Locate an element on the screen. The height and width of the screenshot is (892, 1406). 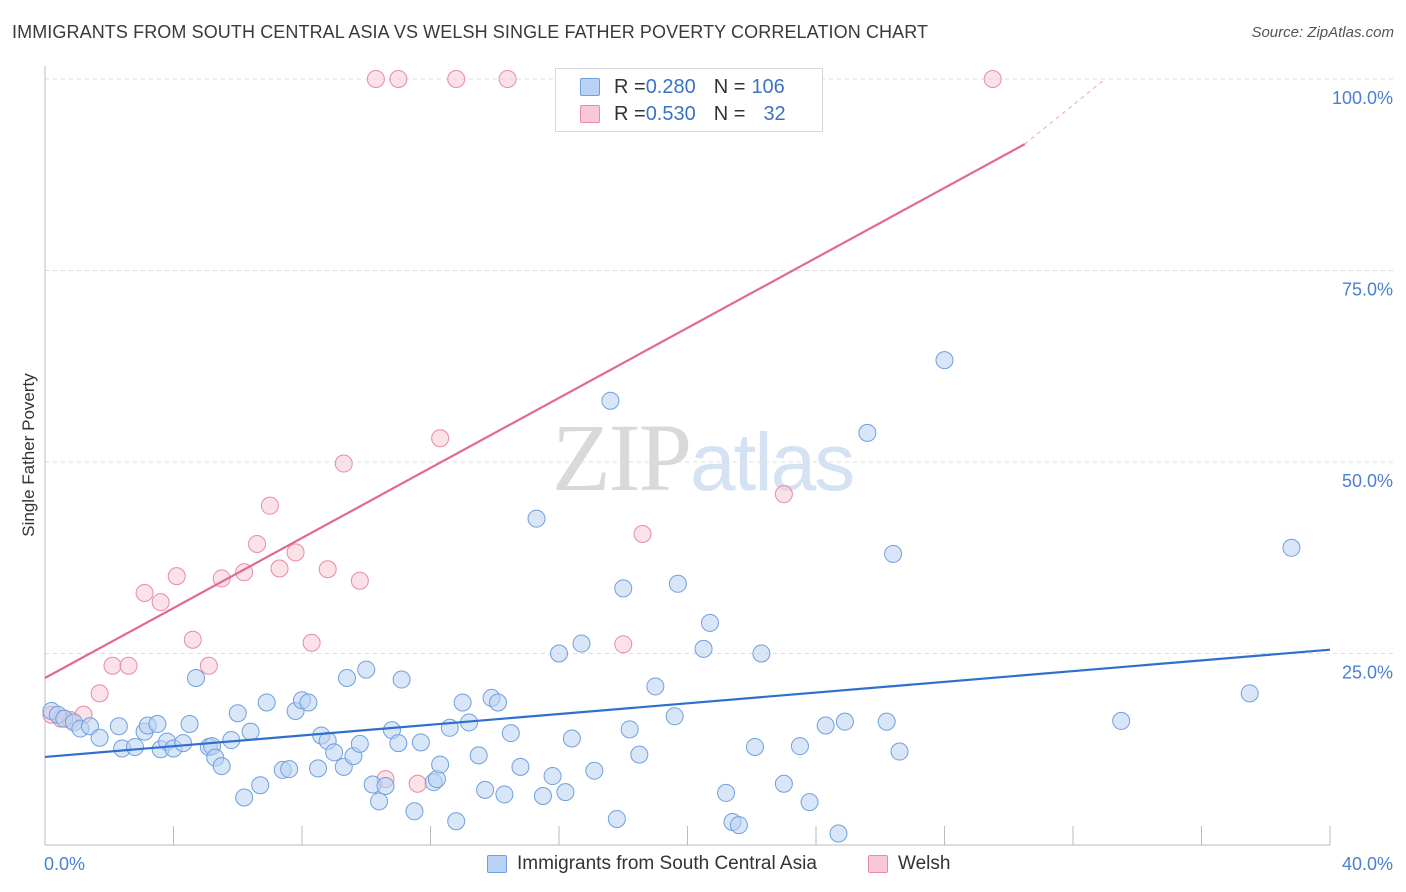
y-tick-label: 50.0% is located at coordinates (1367, 481).